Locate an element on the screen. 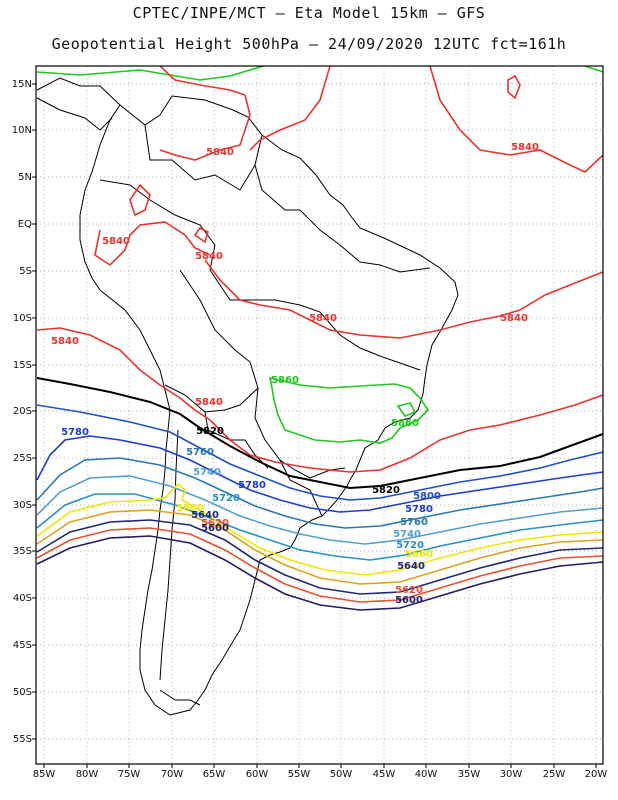 The width and height of the screenshot is (618, 800). chart-title-line1: CPTEC/INPE/MCT – Eta Model 15km – GFS is located at coordinates (309, 13).